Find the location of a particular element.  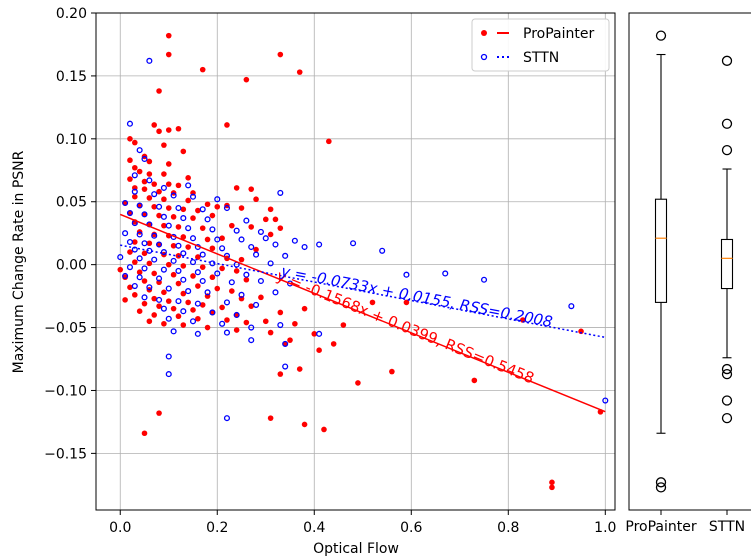

sttn-fit-line is located at coordinates (363, 291).